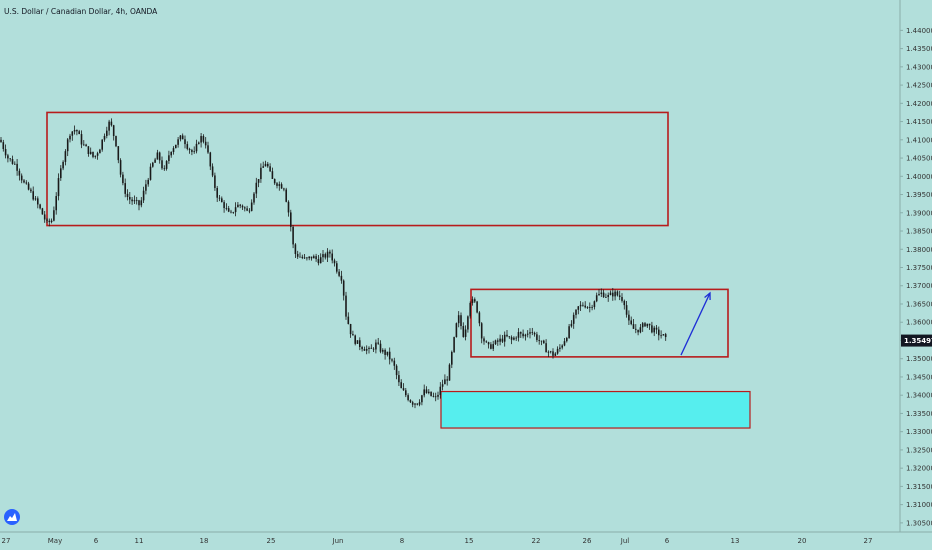  I want to click on price-tick-label: 1.32500, so click(919, 450).